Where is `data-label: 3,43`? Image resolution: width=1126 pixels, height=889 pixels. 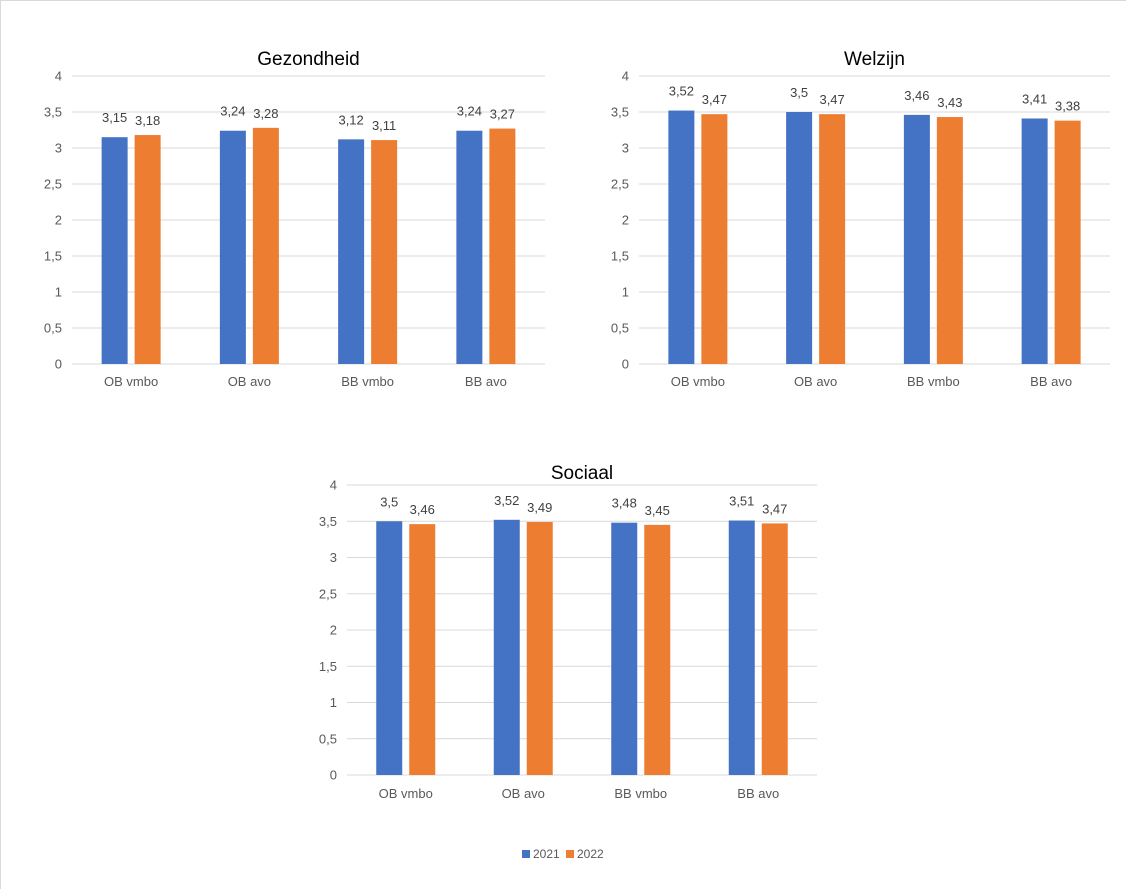
data-label: 3,43 is located at coordinates (949, 102).